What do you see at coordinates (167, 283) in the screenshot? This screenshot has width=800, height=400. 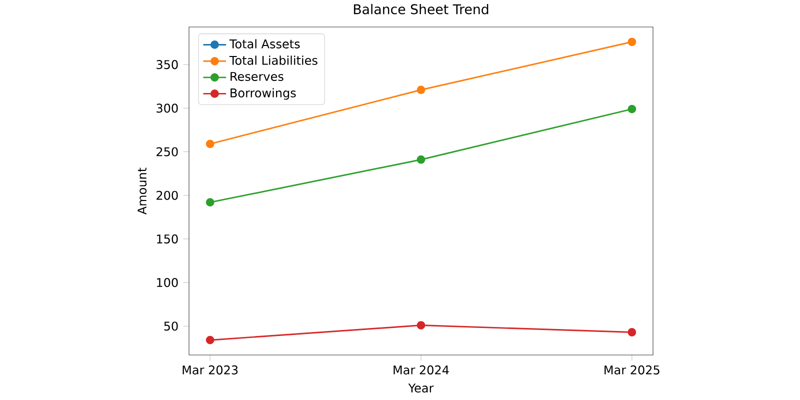 I see `y-tick-label: 100` at bounding box center [167, 283].